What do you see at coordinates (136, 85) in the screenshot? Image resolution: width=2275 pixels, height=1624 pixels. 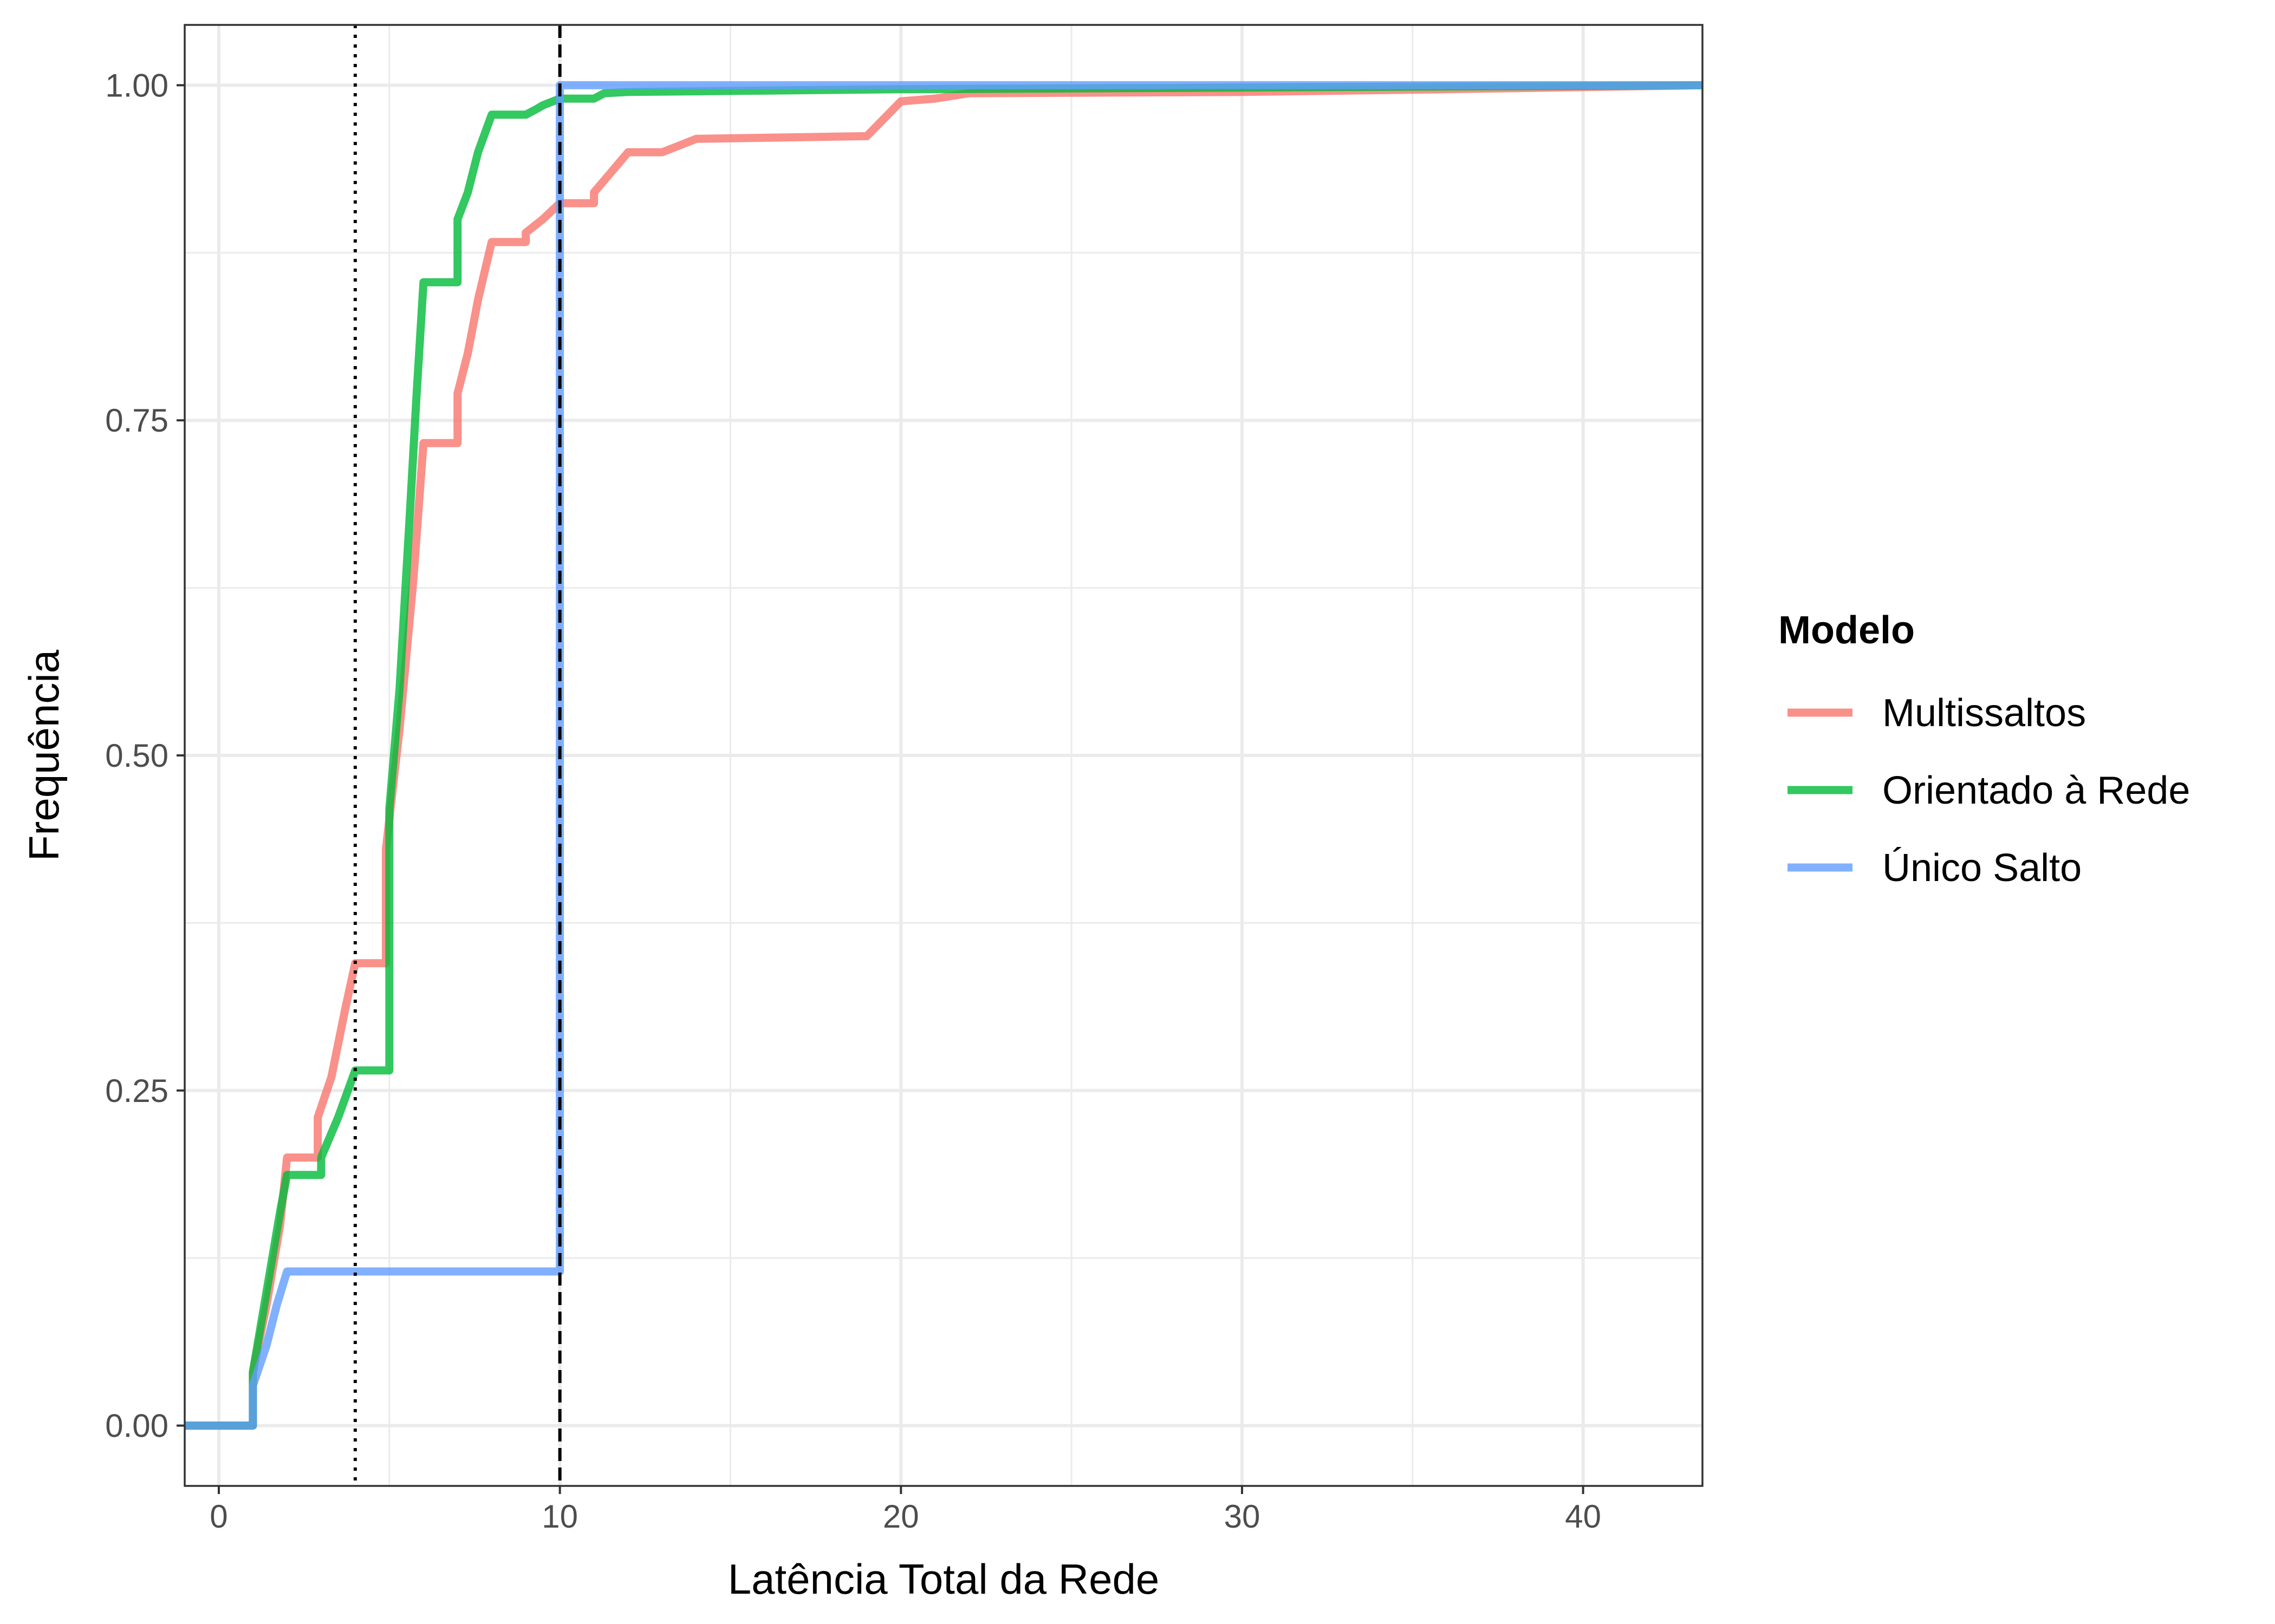 I see `y-tick-label: 1.00` at bounding box center [136, 85].